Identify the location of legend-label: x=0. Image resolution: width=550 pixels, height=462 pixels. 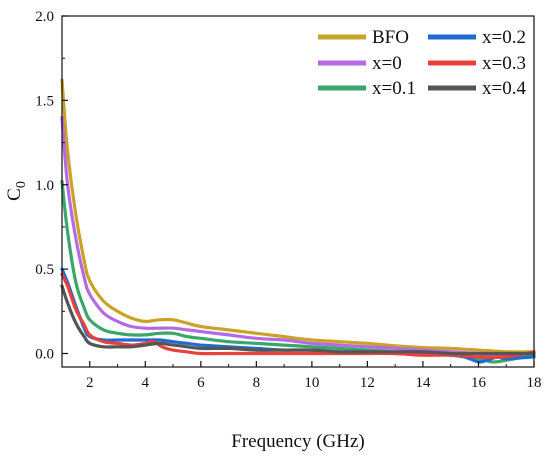
(387, 63).